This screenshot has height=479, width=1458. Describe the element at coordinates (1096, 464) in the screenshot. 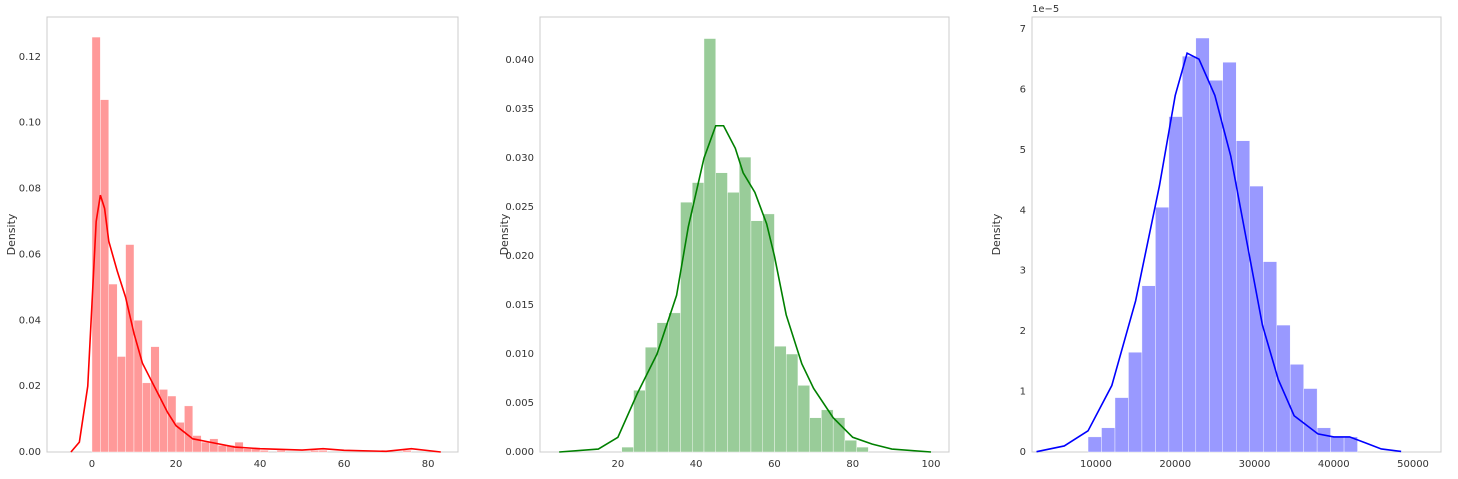

I see `x-tick-label: 10000` at that location.